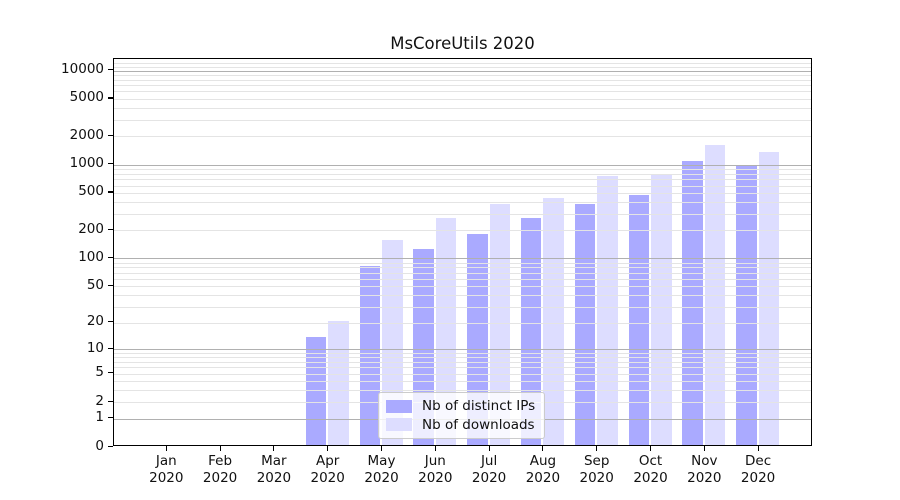  I want to click on legend-item-downloads: Nb of downloads, so click(462, 425).